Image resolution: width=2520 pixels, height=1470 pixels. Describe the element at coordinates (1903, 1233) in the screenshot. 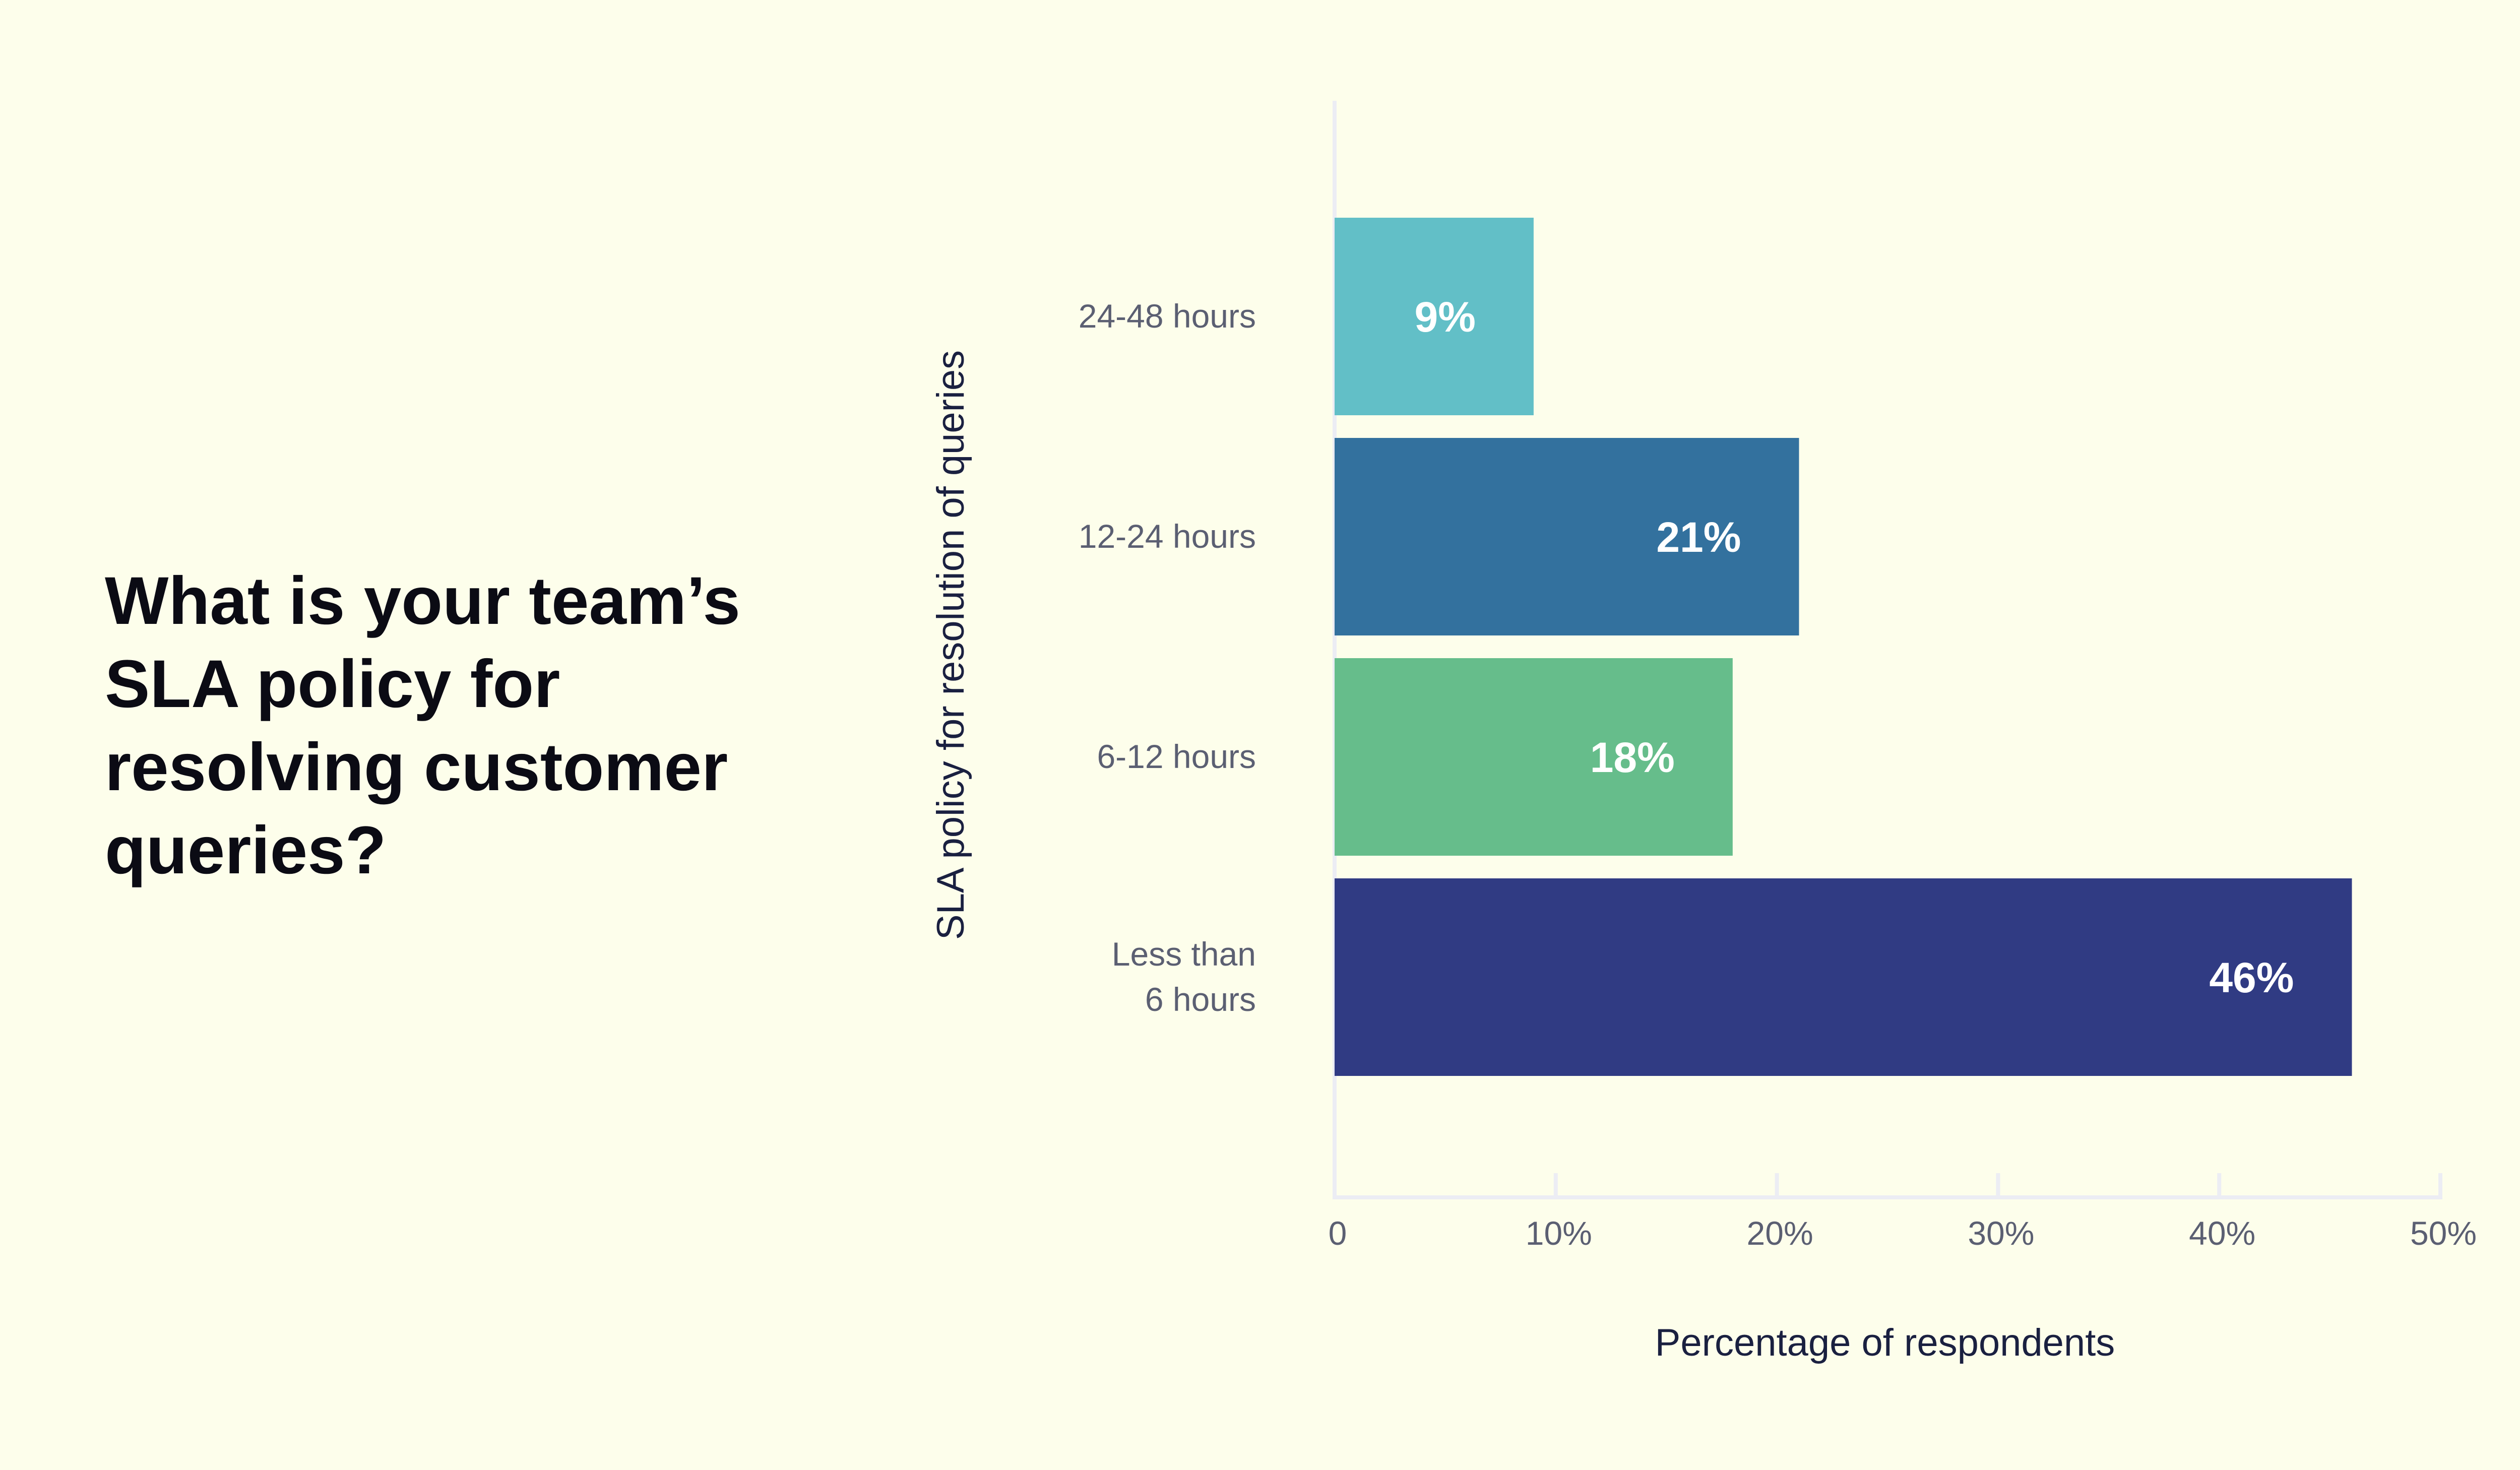

I see `x-axis-tick-labels: 0 10% 20% 30% 40% 50%` at that location.